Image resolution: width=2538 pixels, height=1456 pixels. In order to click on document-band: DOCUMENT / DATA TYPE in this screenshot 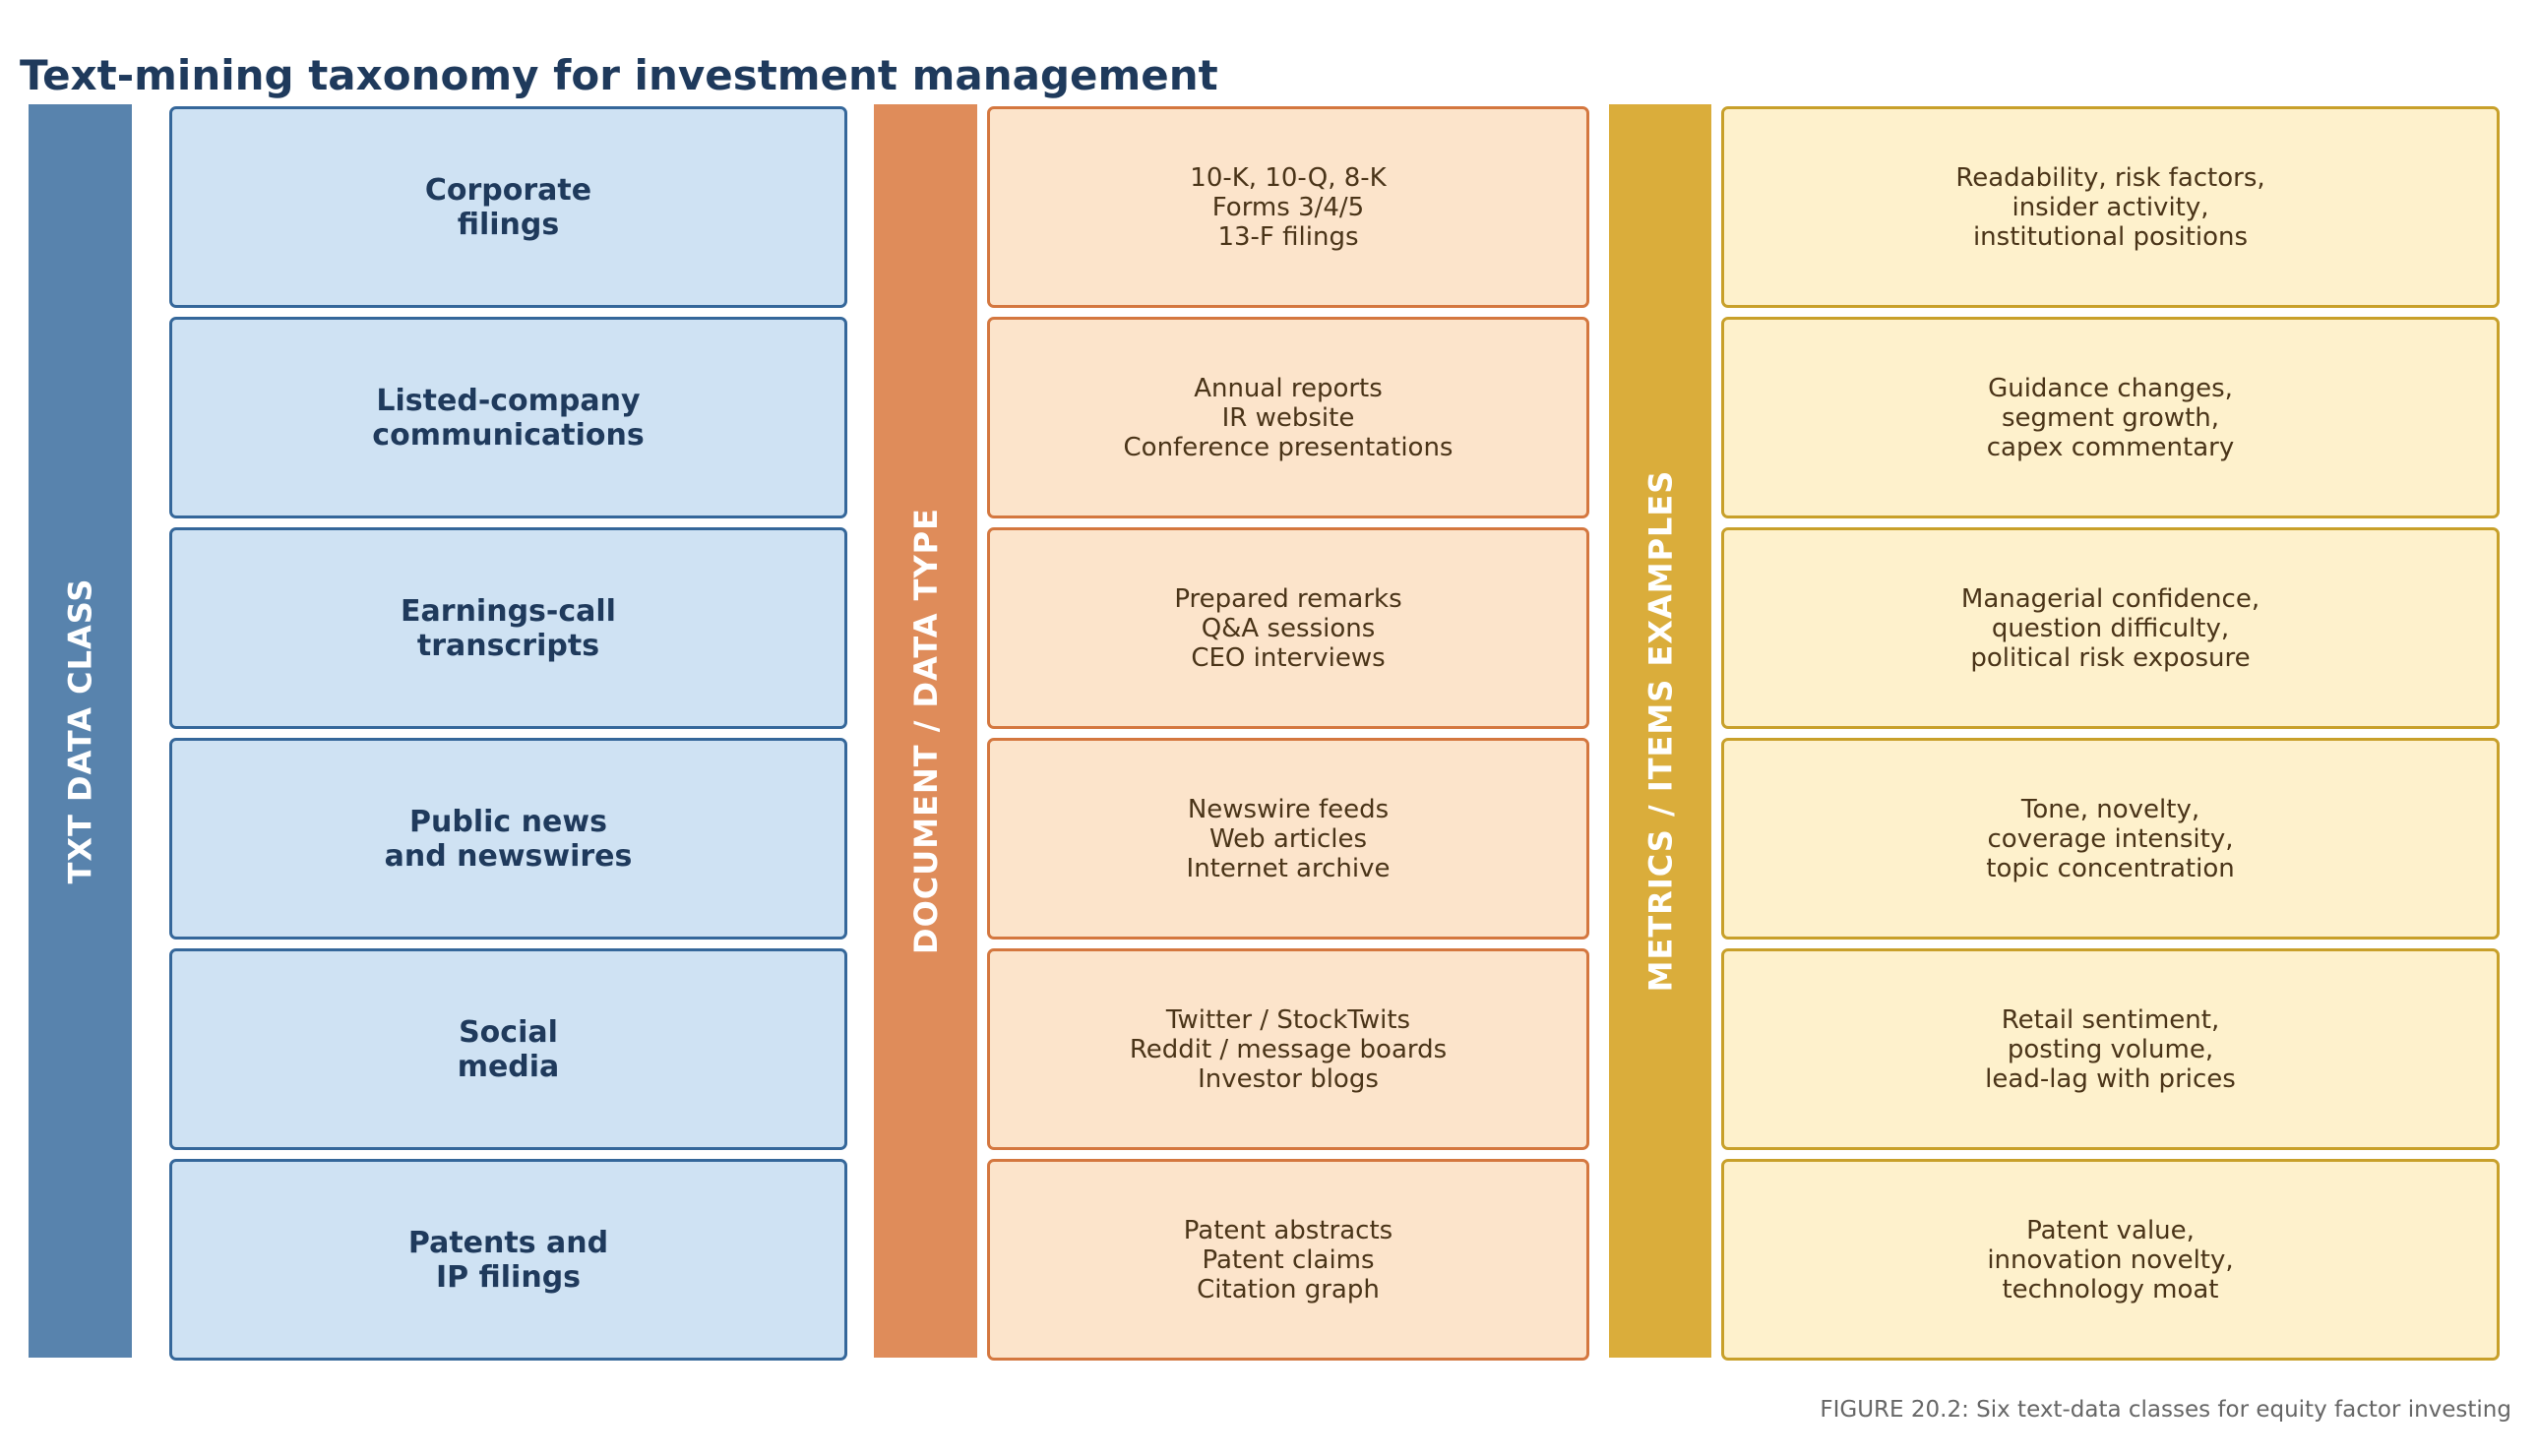, I will do `click(925, 731)`.